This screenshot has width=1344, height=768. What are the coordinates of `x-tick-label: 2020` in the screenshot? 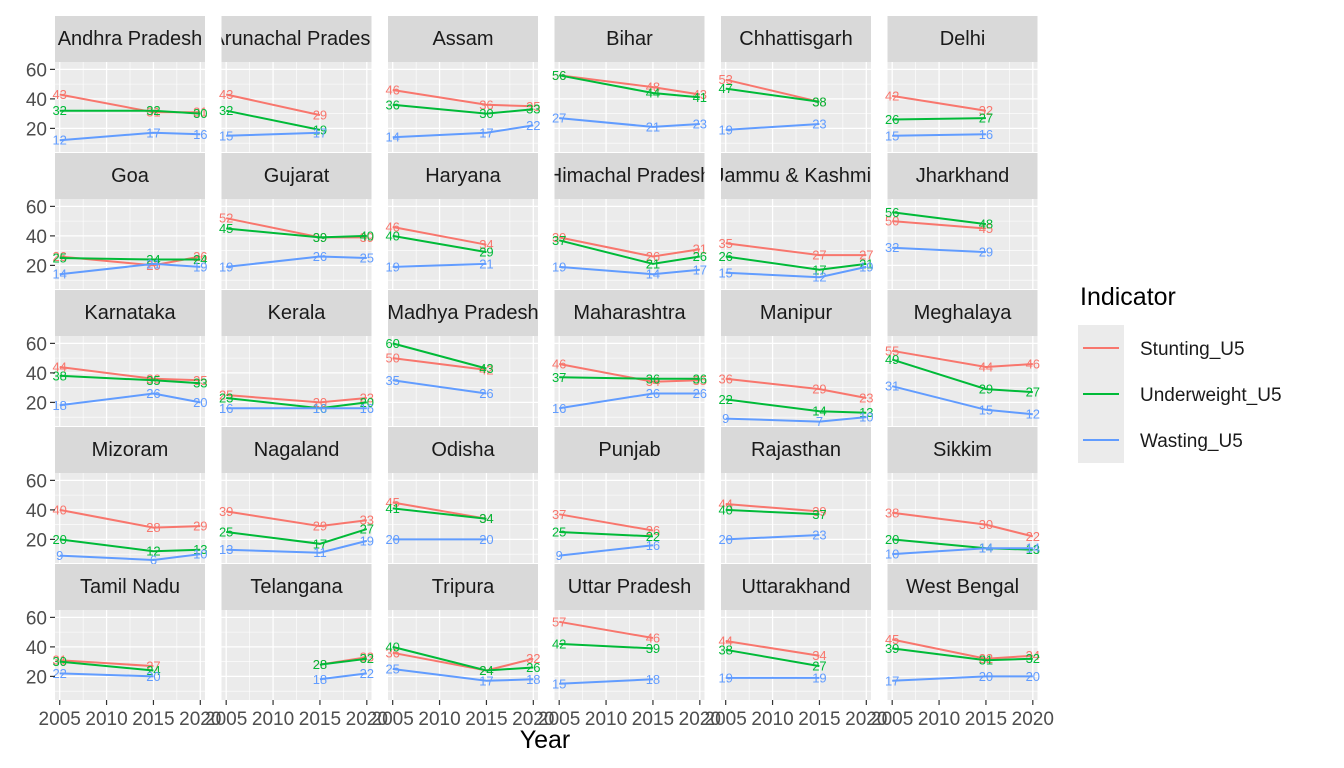 It's located at (533, 719).